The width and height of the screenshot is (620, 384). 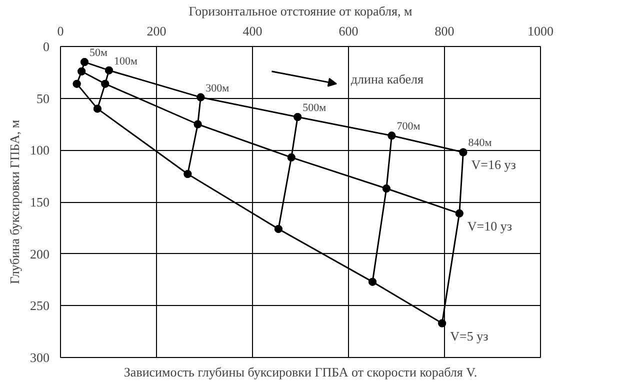 What do you see at coordinates (14, 202) in the screenshot?
I see `y-axis-title: Глубина буксировки ГПБА, м` at bounding box center [14, 202].